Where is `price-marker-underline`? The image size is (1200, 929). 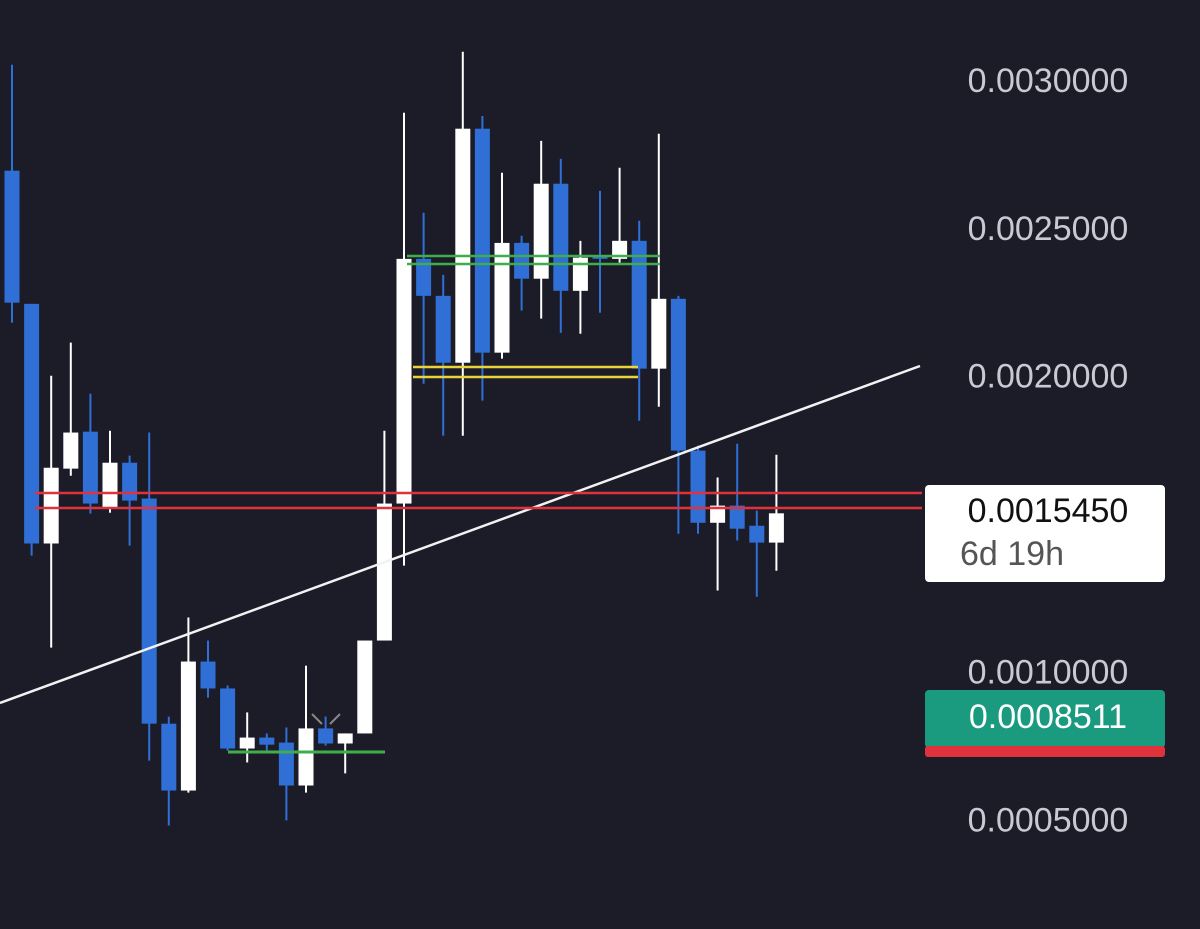 price-marker-underline is located at coordinates (1045, 751).